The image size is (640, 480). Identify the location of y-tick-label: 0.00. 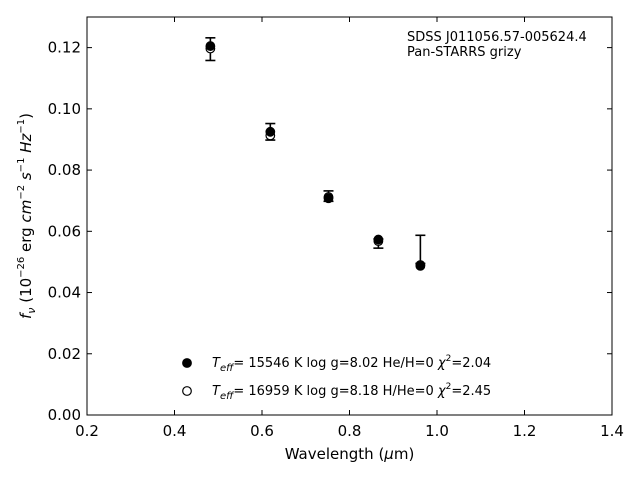
(64, 415).